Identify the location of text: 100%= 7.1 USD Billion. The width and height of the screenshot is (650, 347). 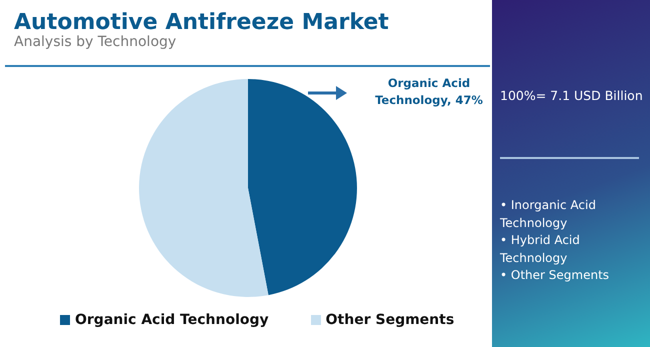
(572, 95).